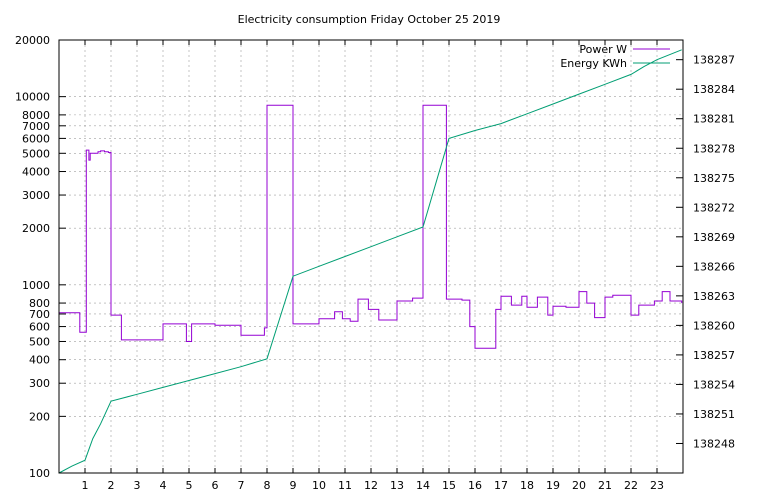 This screenshot has width=768, height=500. What do you see at coordinates (593, 63) in the screenshot?
I see `legend-label-energy: Energy KWh` at bounding box center [593, 63].